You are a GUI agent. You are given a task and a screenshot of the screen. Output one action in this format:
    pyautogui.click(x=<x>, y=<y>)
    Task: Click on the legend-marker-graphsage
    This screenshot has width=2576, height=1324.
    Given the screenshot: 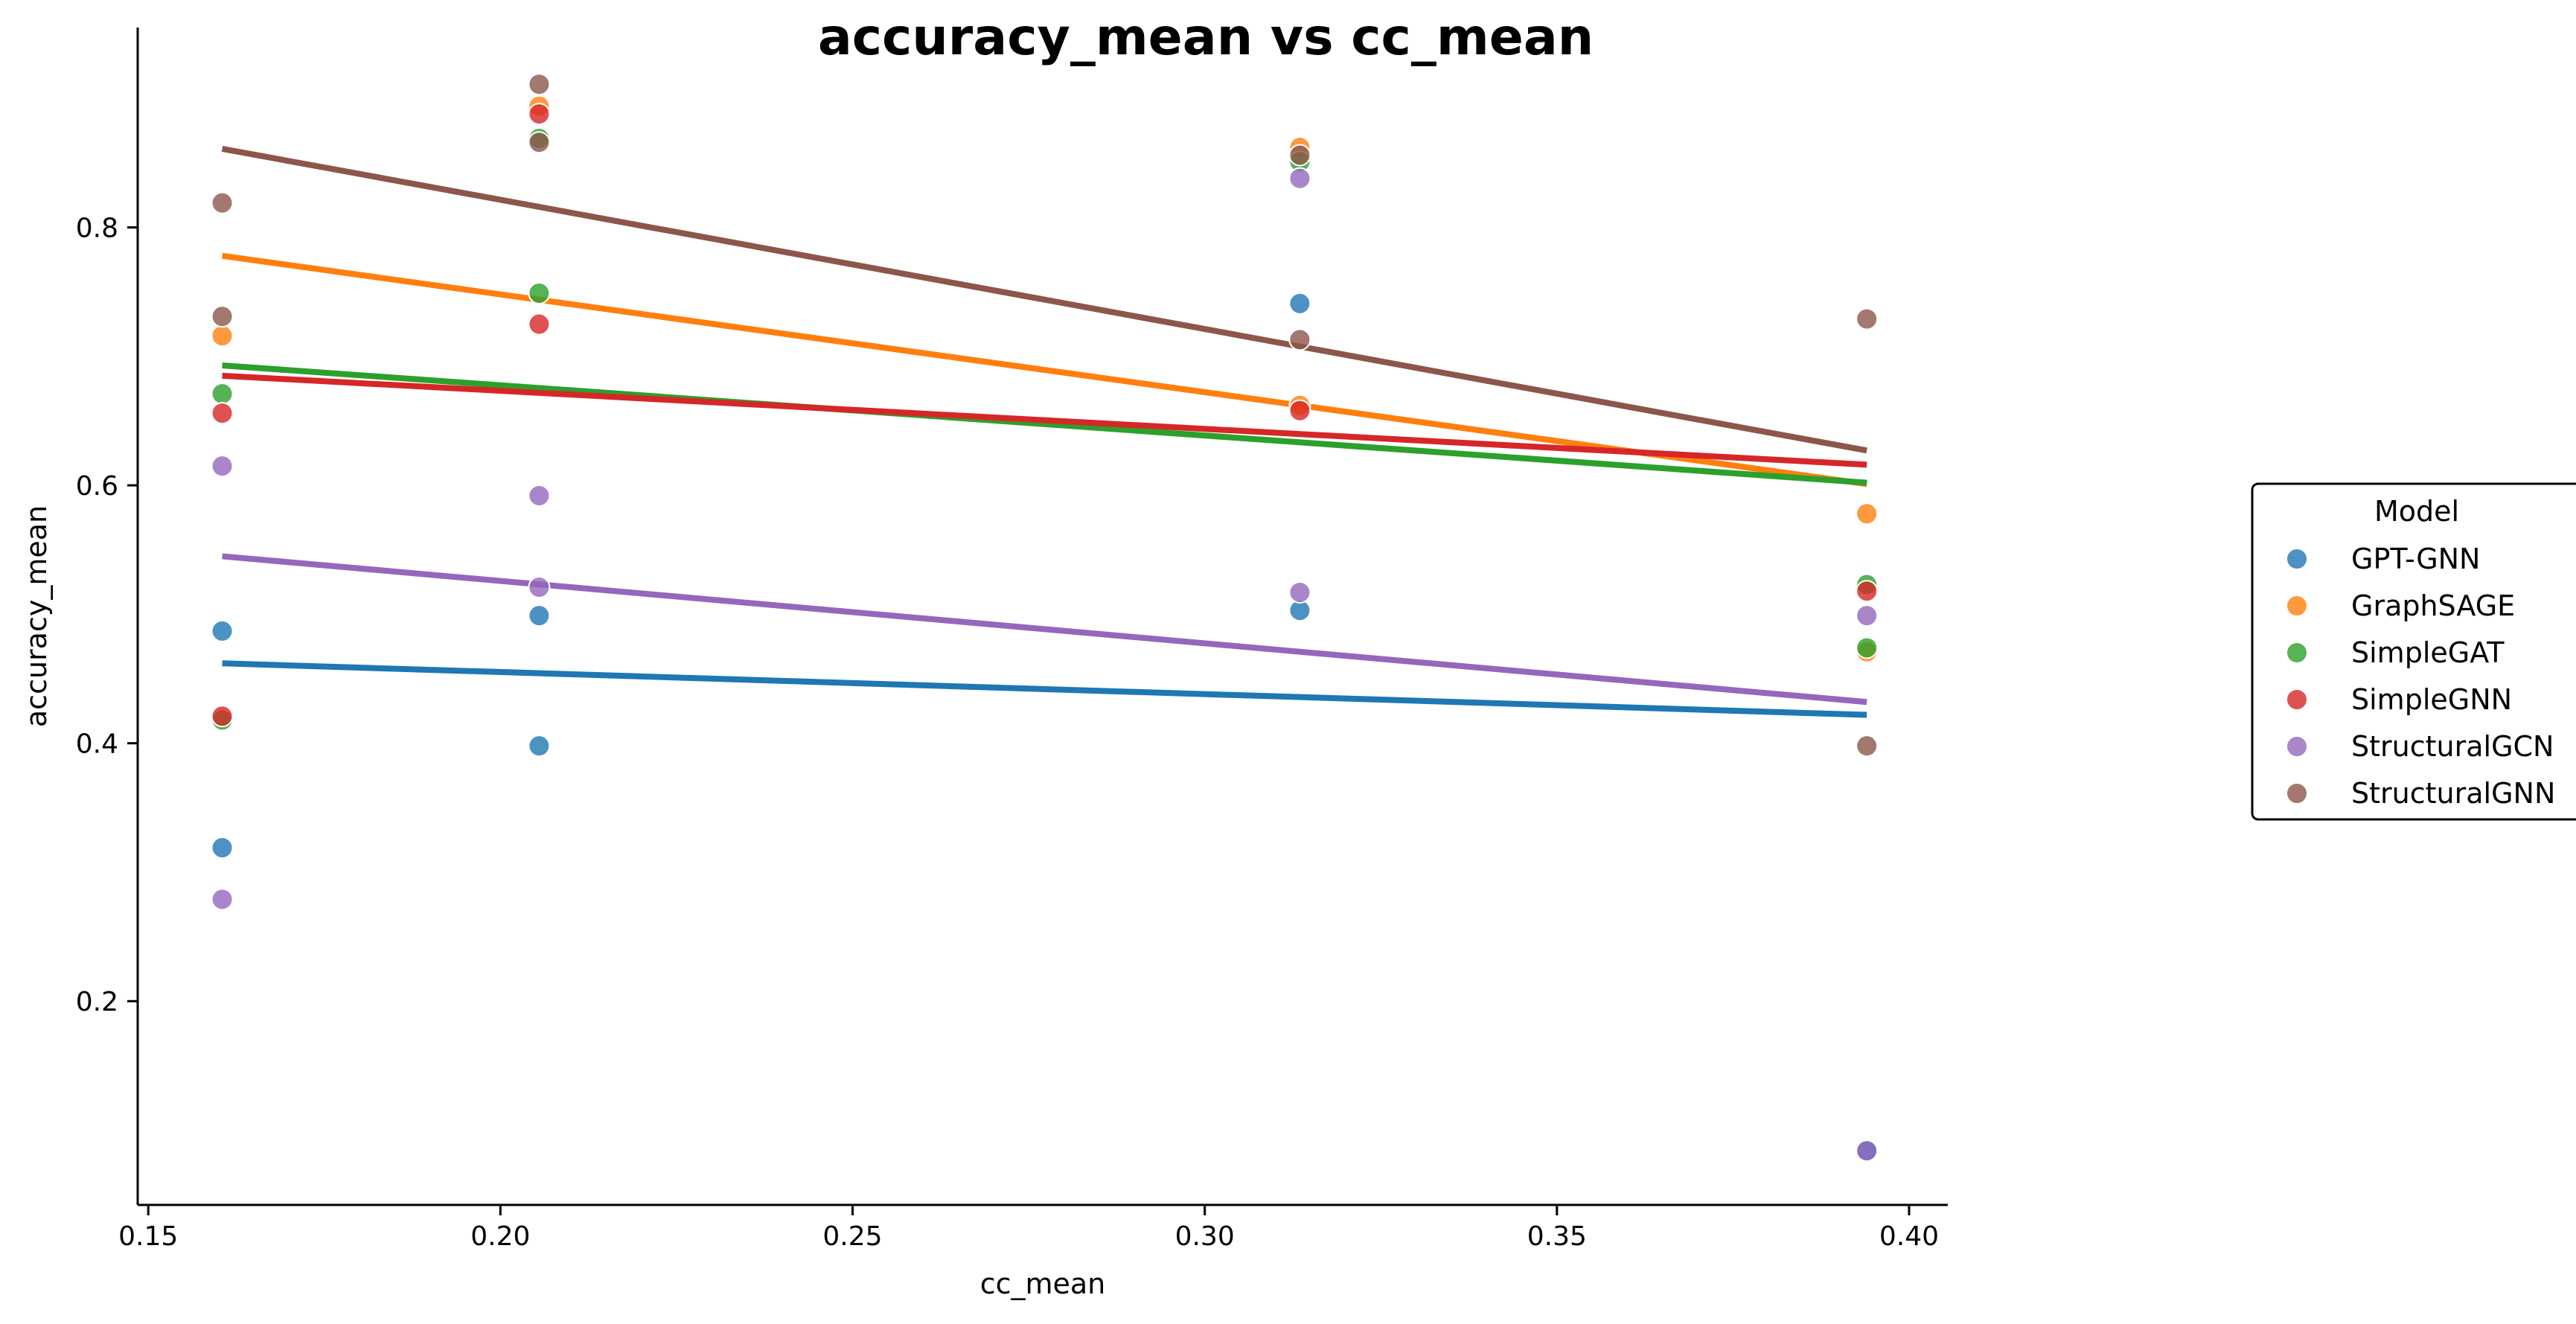 What is the action you would take?
    pyautogui.click(x=2297, y=606)
    